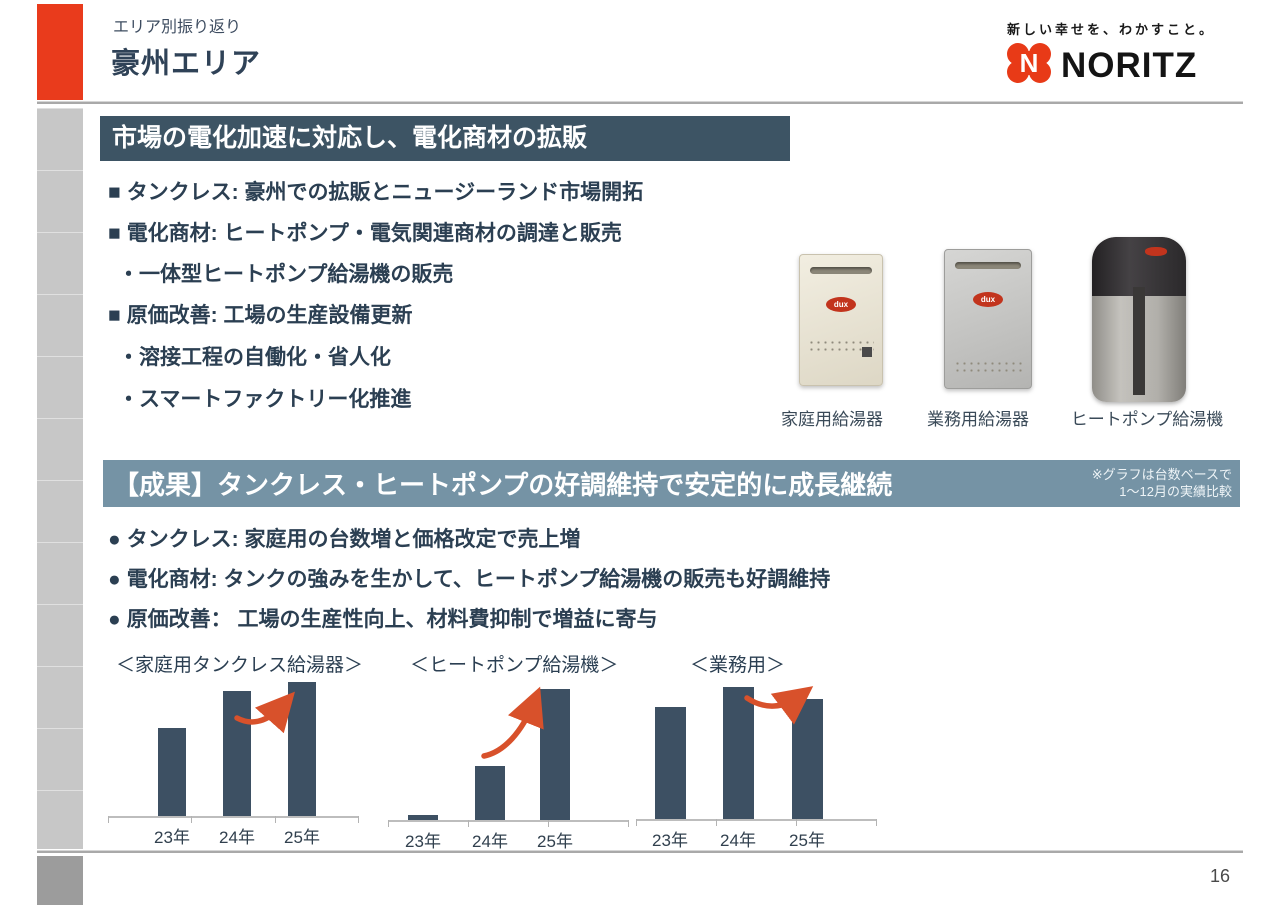  Describe the element at coordinates (60, 880) in the screenshot. I see `bottom-gray-block` at that location.